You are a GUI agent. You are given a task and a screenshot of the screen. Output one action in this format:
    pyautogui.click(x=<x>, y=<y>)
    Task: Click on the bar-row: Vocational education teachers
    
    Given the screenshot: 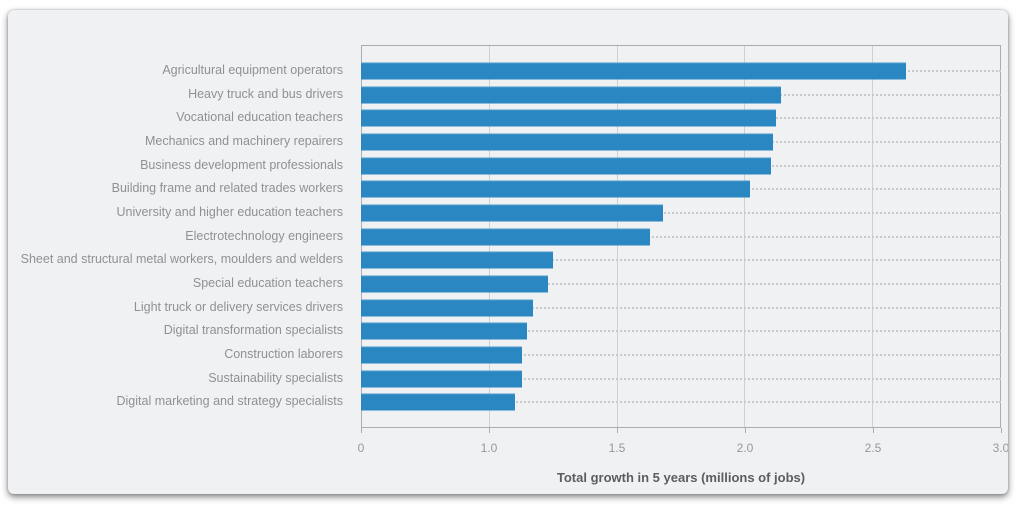 What is the action you would take?
    pyautogui.click(x=504, y=118)
    